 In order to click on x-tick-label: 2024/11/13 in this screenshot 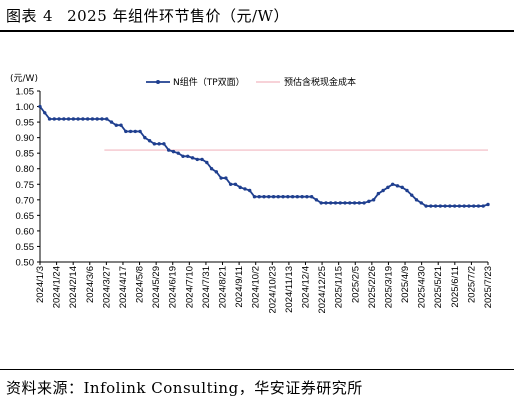, I will do `click(289, 289)`.